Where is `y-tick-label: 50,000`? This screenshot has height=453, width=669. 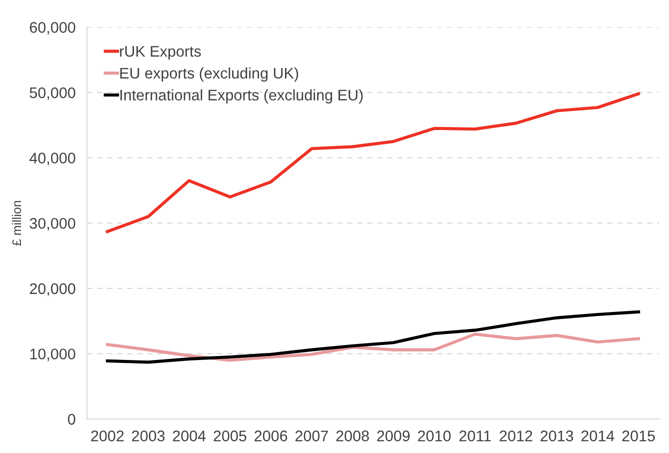 y-tick-label: 50,000 is located at coordinates (53, 93).